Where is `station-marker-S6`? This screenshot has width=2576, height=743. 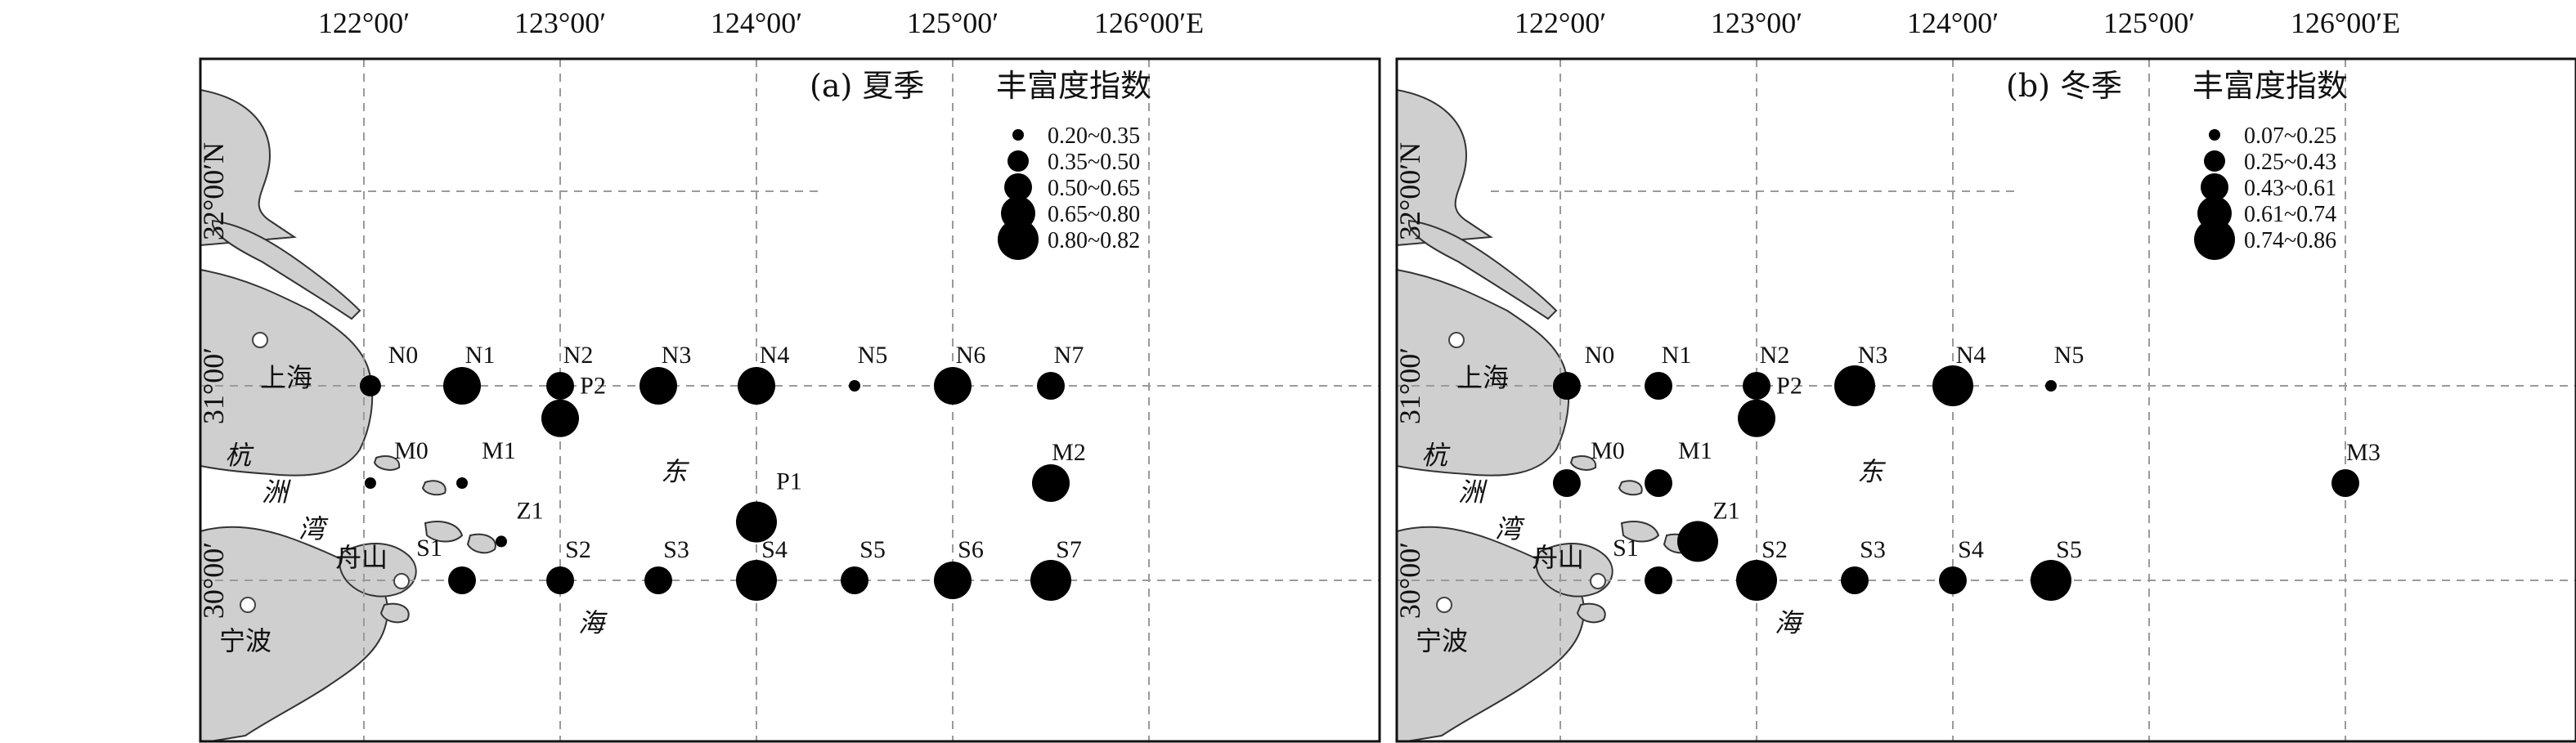 station-marker-S6 is located at coordinates (953, 580).